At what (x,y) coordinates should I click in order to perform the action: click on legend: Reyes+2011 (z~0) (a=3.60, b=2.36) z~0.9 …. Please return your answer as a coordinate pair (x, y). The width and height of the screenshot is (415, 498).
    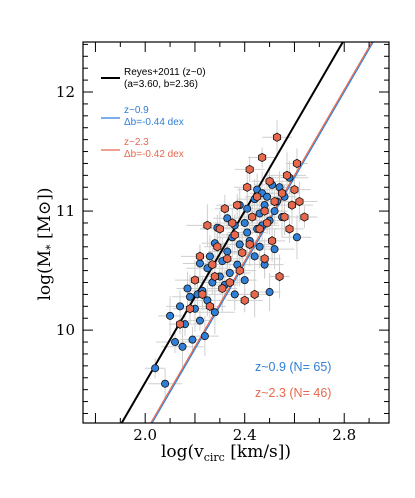
    Looking at the image, I should click on (153, 113).